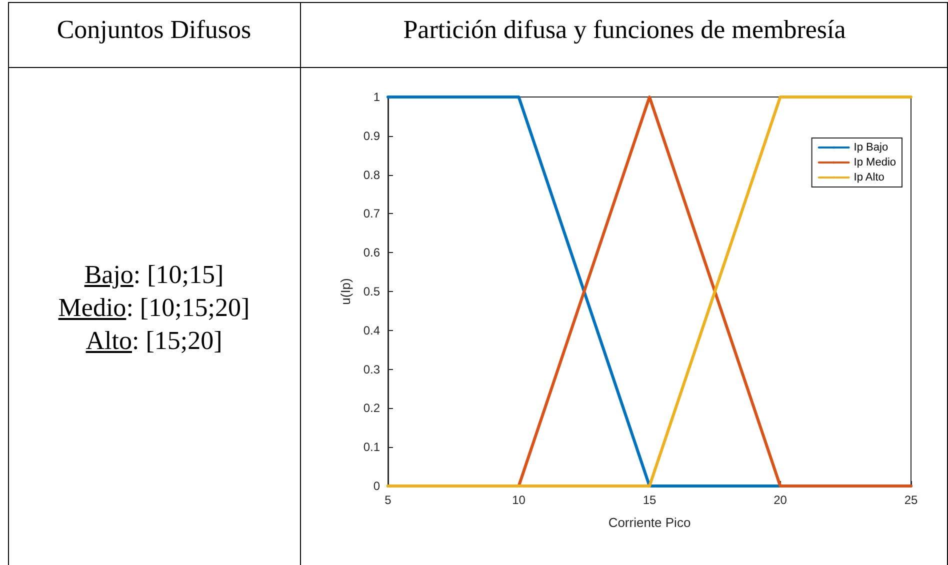  What do you see at coordinates (371, 369) in the screenshot?
I see `y-tick-label: 0.3` at bounding box center [371, 369].